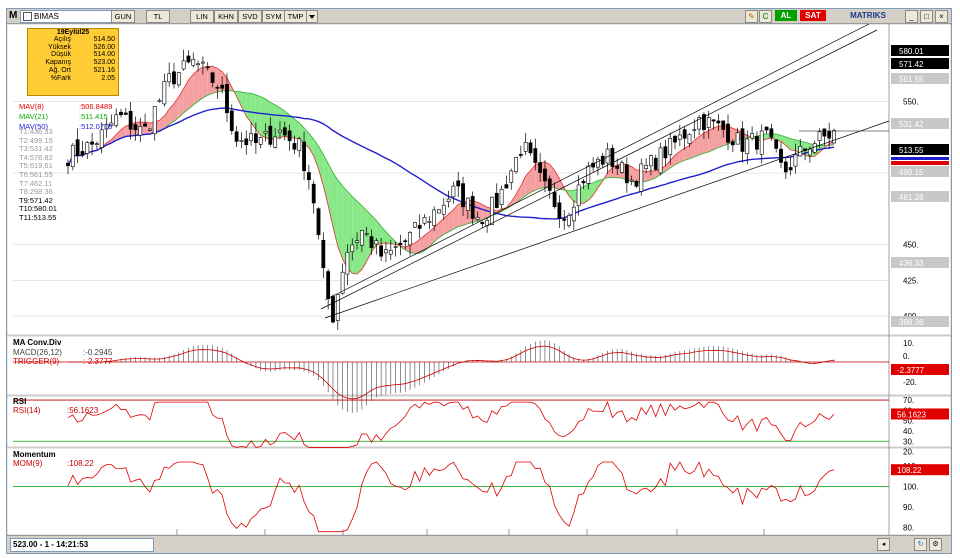 This screenshot has height=558, width=960. What do you see at coordinates (883, 544) in the screenshot?
I see `scroll-left-icon: ◂` at bounding box center [883, 544].